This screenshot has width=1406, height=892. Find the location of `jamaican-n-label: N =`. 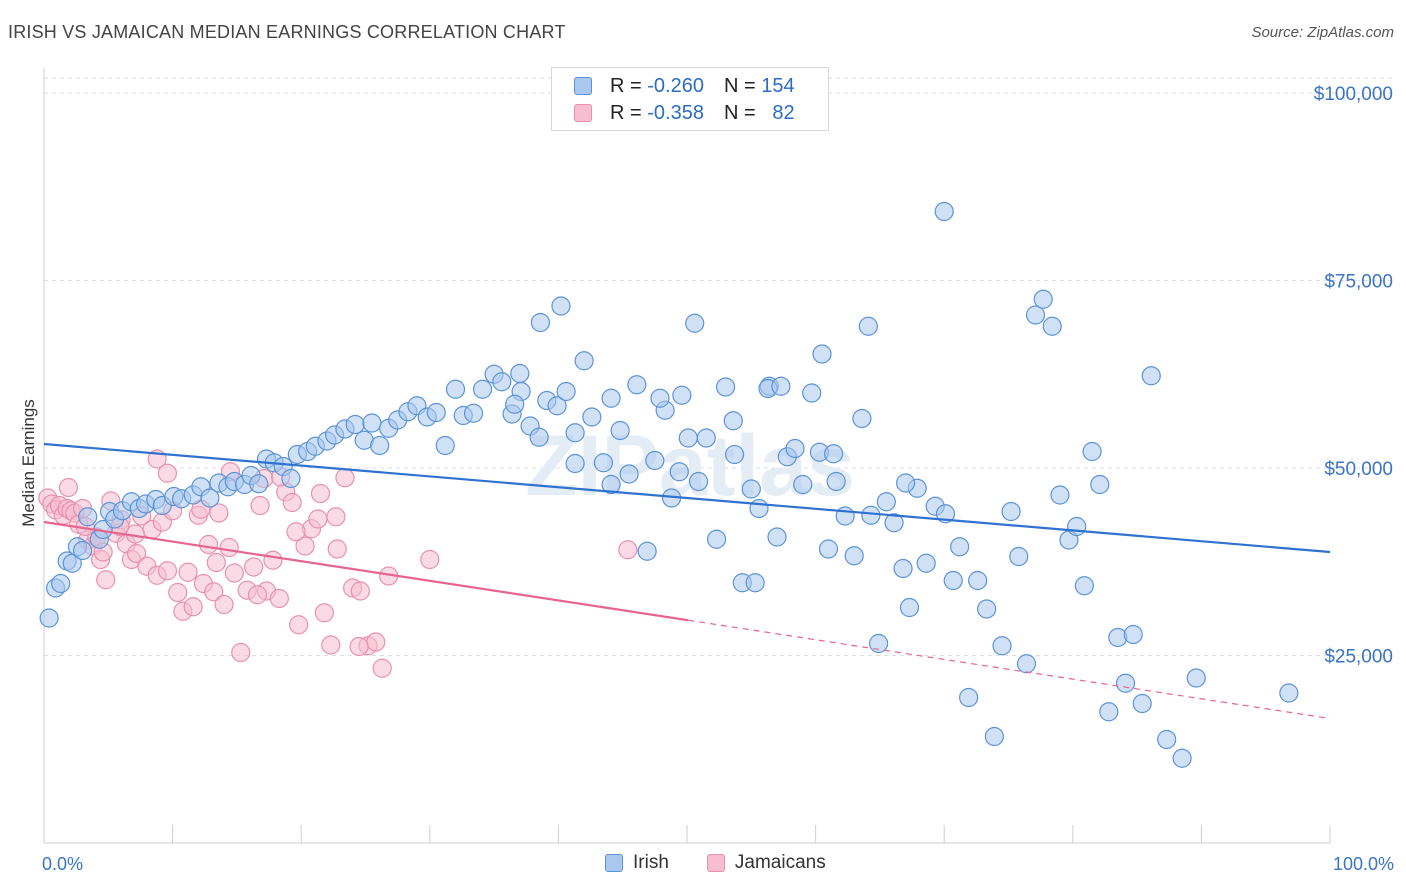

jamaican-n-label: N = is located at coordinates (739, 112).